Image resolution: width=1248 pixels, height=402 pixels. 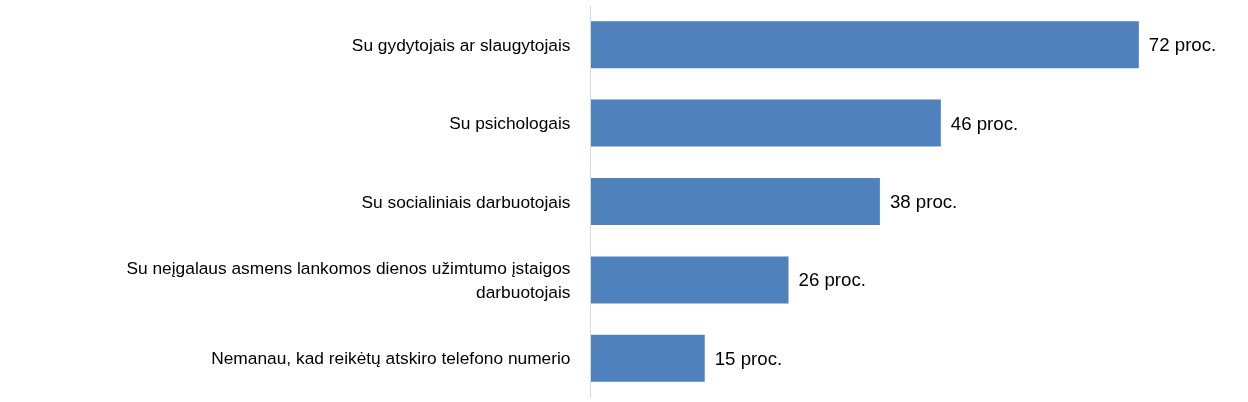 What do you see at coordinates (832, 280) in the screenshot?
I see `data-label: 26 proc.` at bounding box center [832, 280].